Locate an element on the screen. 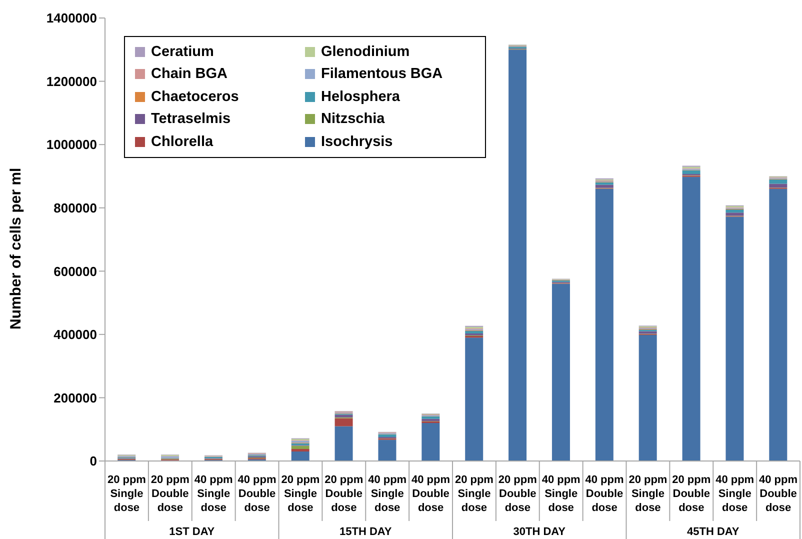 Image resolution: width=802 pixels, height=539 pixels. legend-label: Filamentous BGA is located at coordinates (382, 74).